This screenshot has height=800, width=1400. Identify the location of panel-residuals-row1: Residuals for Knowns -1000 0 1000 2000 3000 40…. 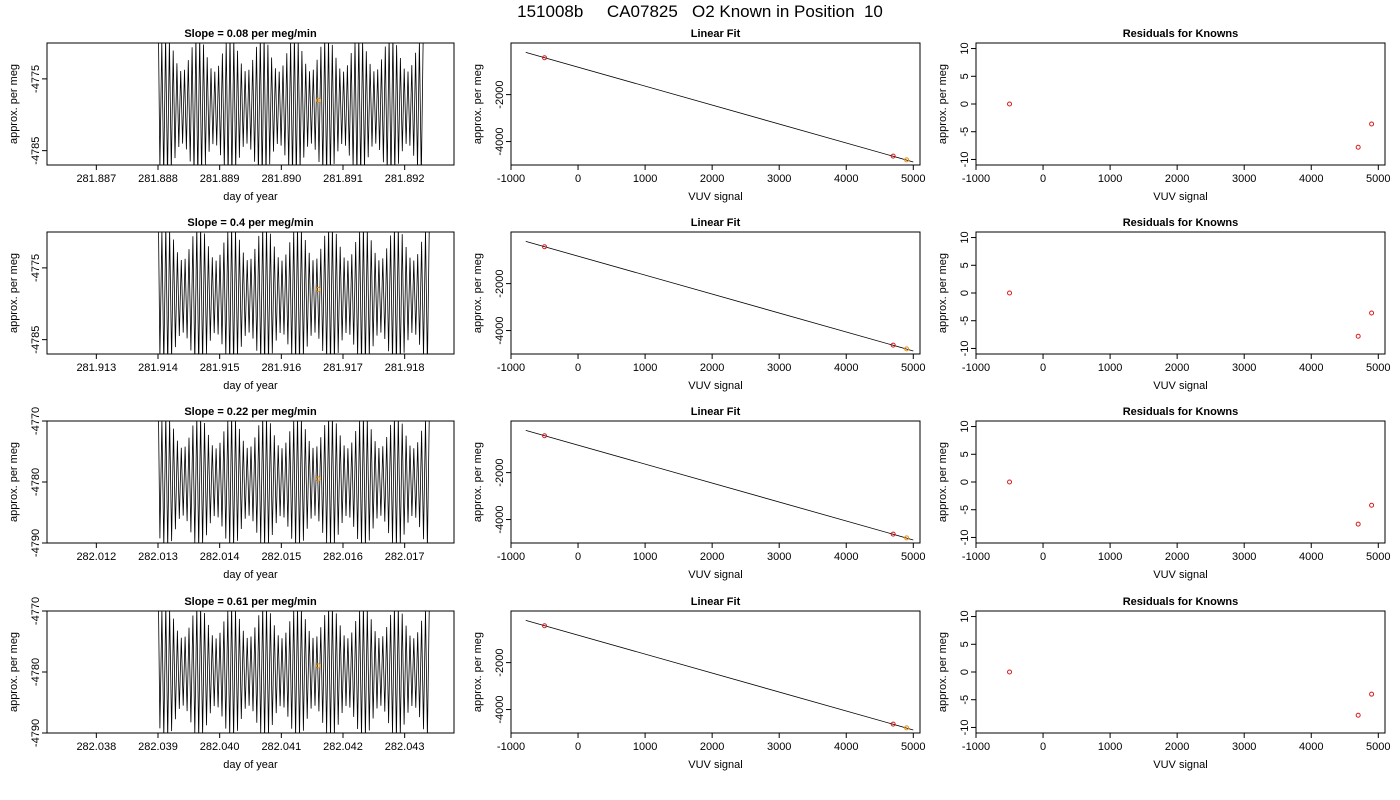
(1164, 115).